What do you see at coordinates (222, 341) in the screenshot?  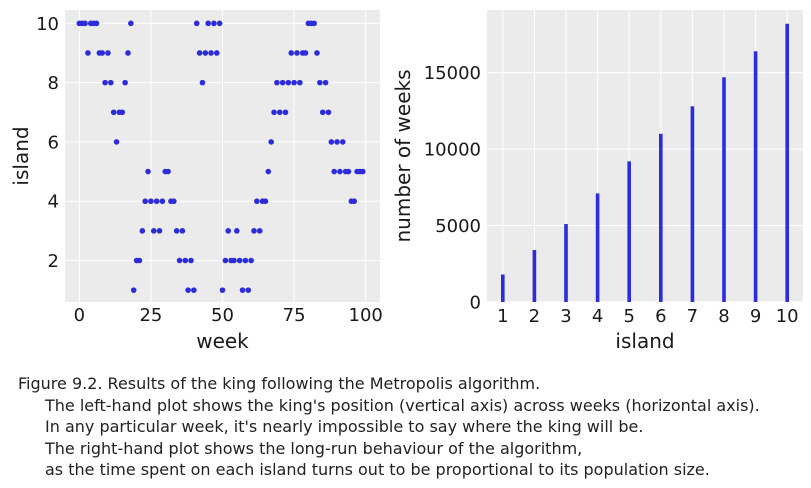 I see `x-axis-label: week` at bounding box center [222, 341].